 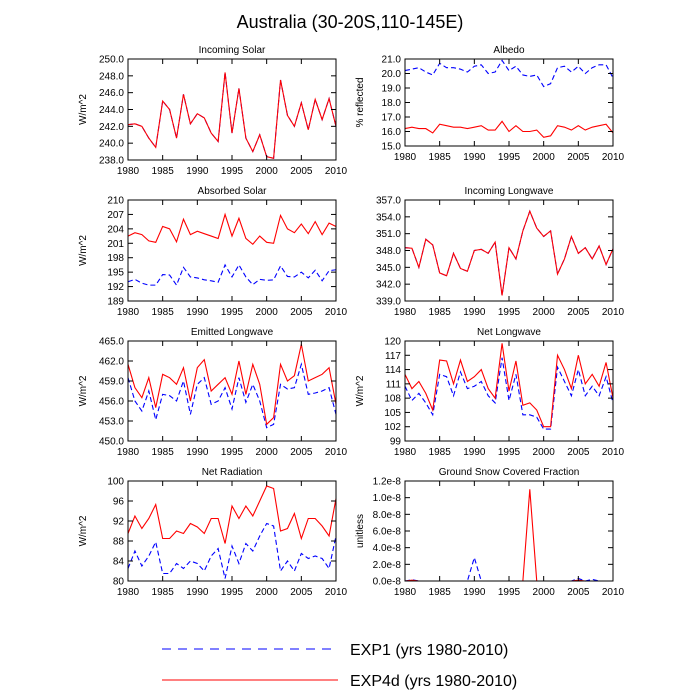 What do you see at coordinates (115, 201) in the screenshot?
I see `y-tick-label: 210` at bounding box center [115, 201].